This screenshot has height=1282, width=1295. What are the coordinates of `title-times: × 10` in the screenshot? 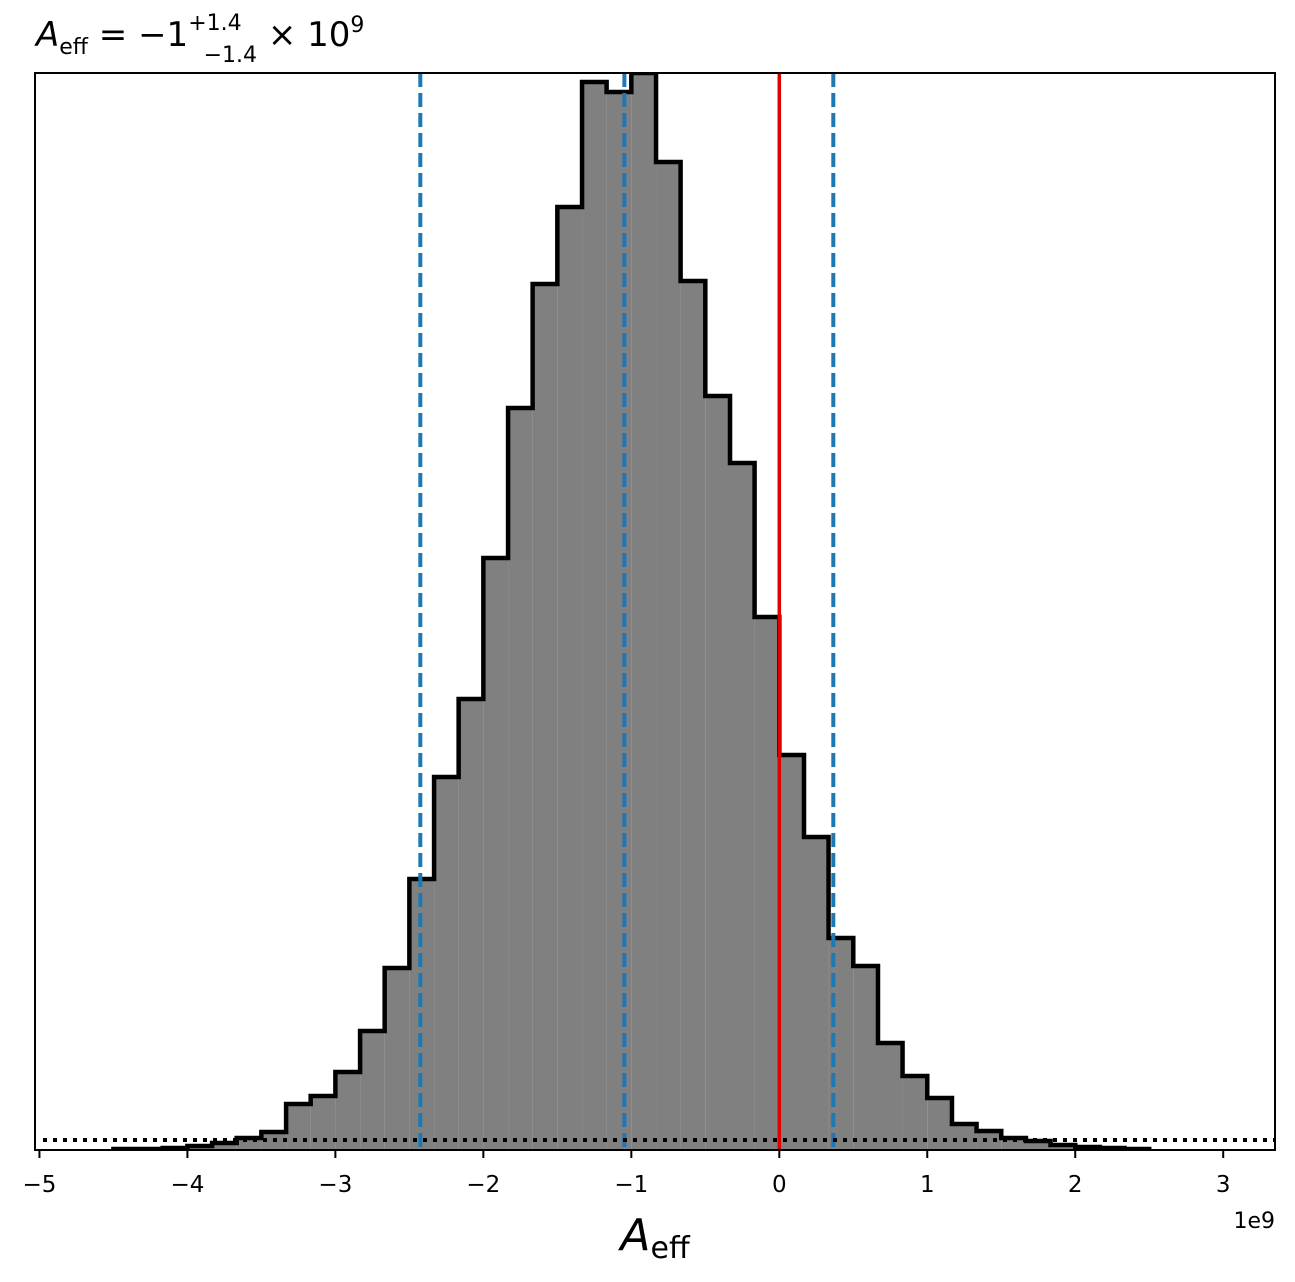 It's located at (303, 35).